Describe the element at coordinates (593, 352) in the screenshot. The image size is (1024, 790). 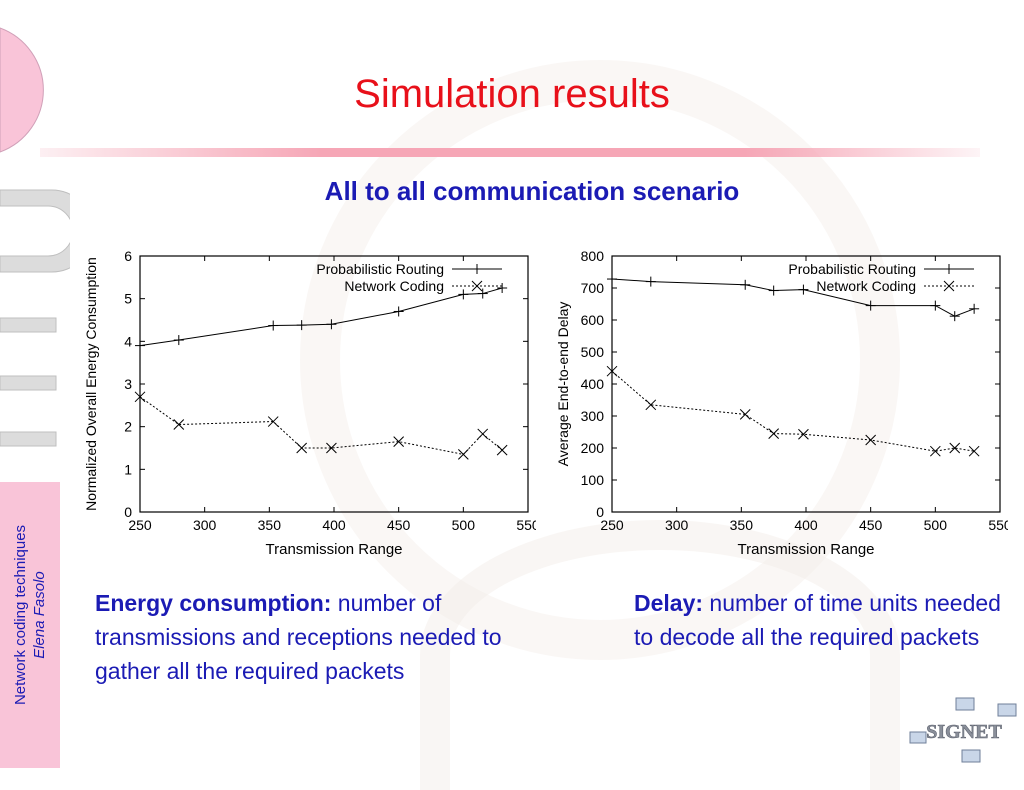
I see `y-tick-label: 500` at that location.